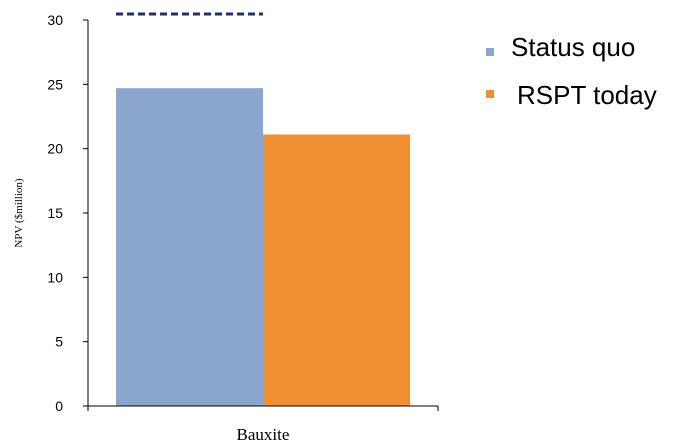 This screenshot has height=444, width=691. What do you see at coordinates (263, 434) in the screenshot?
I see `category-label: Bauxite` at bounding box center [263, 434].